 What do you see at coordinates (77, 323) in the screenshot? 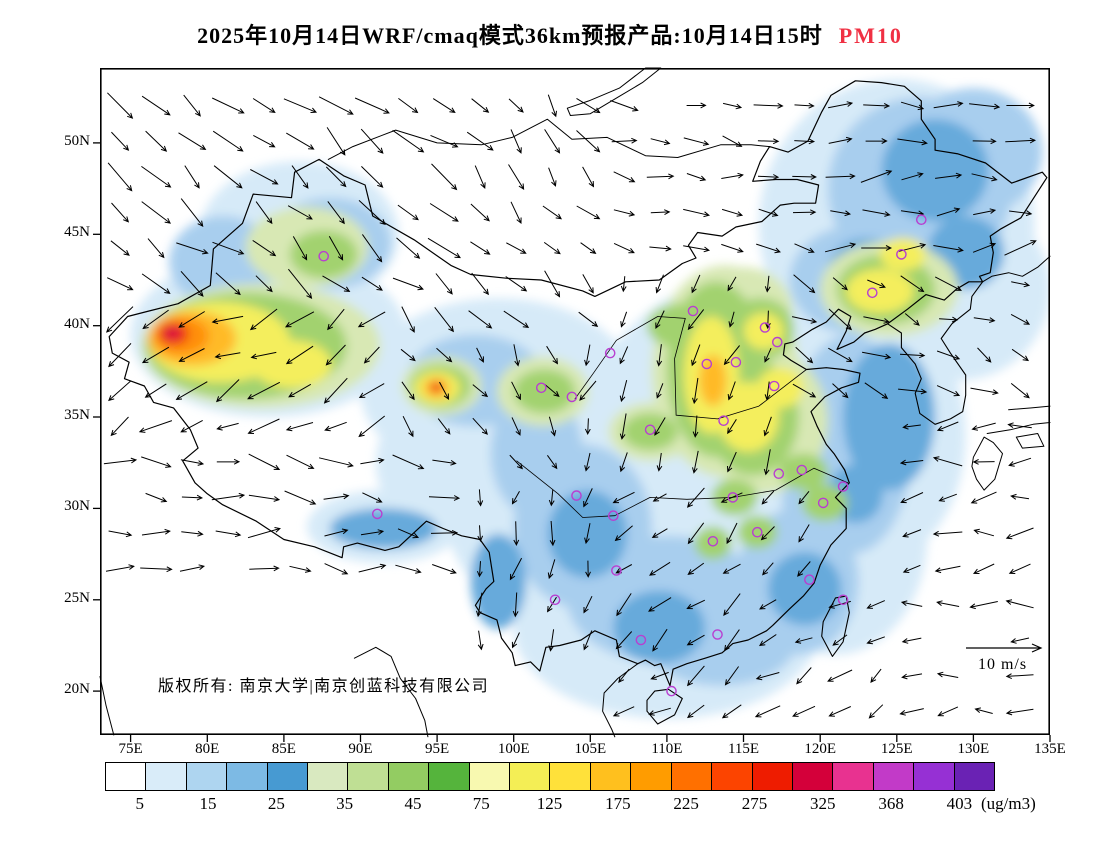
I see `lat-tick-label: 40N` at bounding box center [77, 323].